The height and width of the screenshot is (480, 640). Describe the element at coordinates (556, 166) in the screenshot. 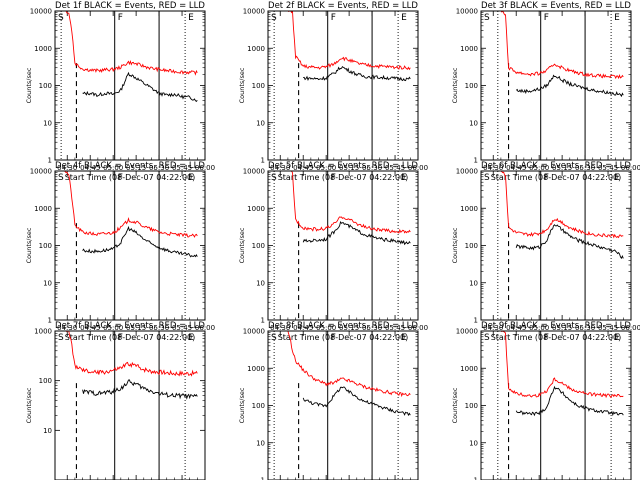

I see `chart-title: Det 6f BLACK = Events, RED = LLD` at that location.